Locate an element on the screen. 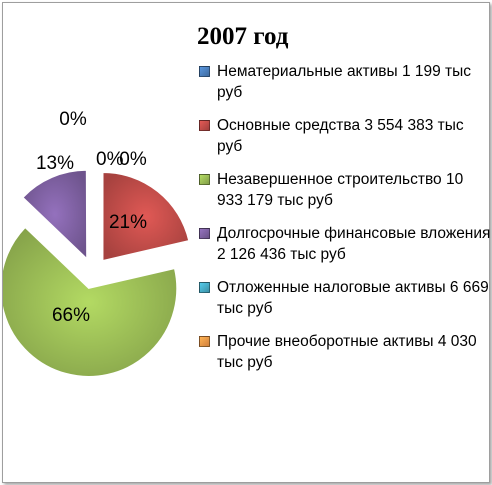 Image resolution: width=492 pixels, height=485 pixels. data-label: 21% is located at coordinates (128, 222).